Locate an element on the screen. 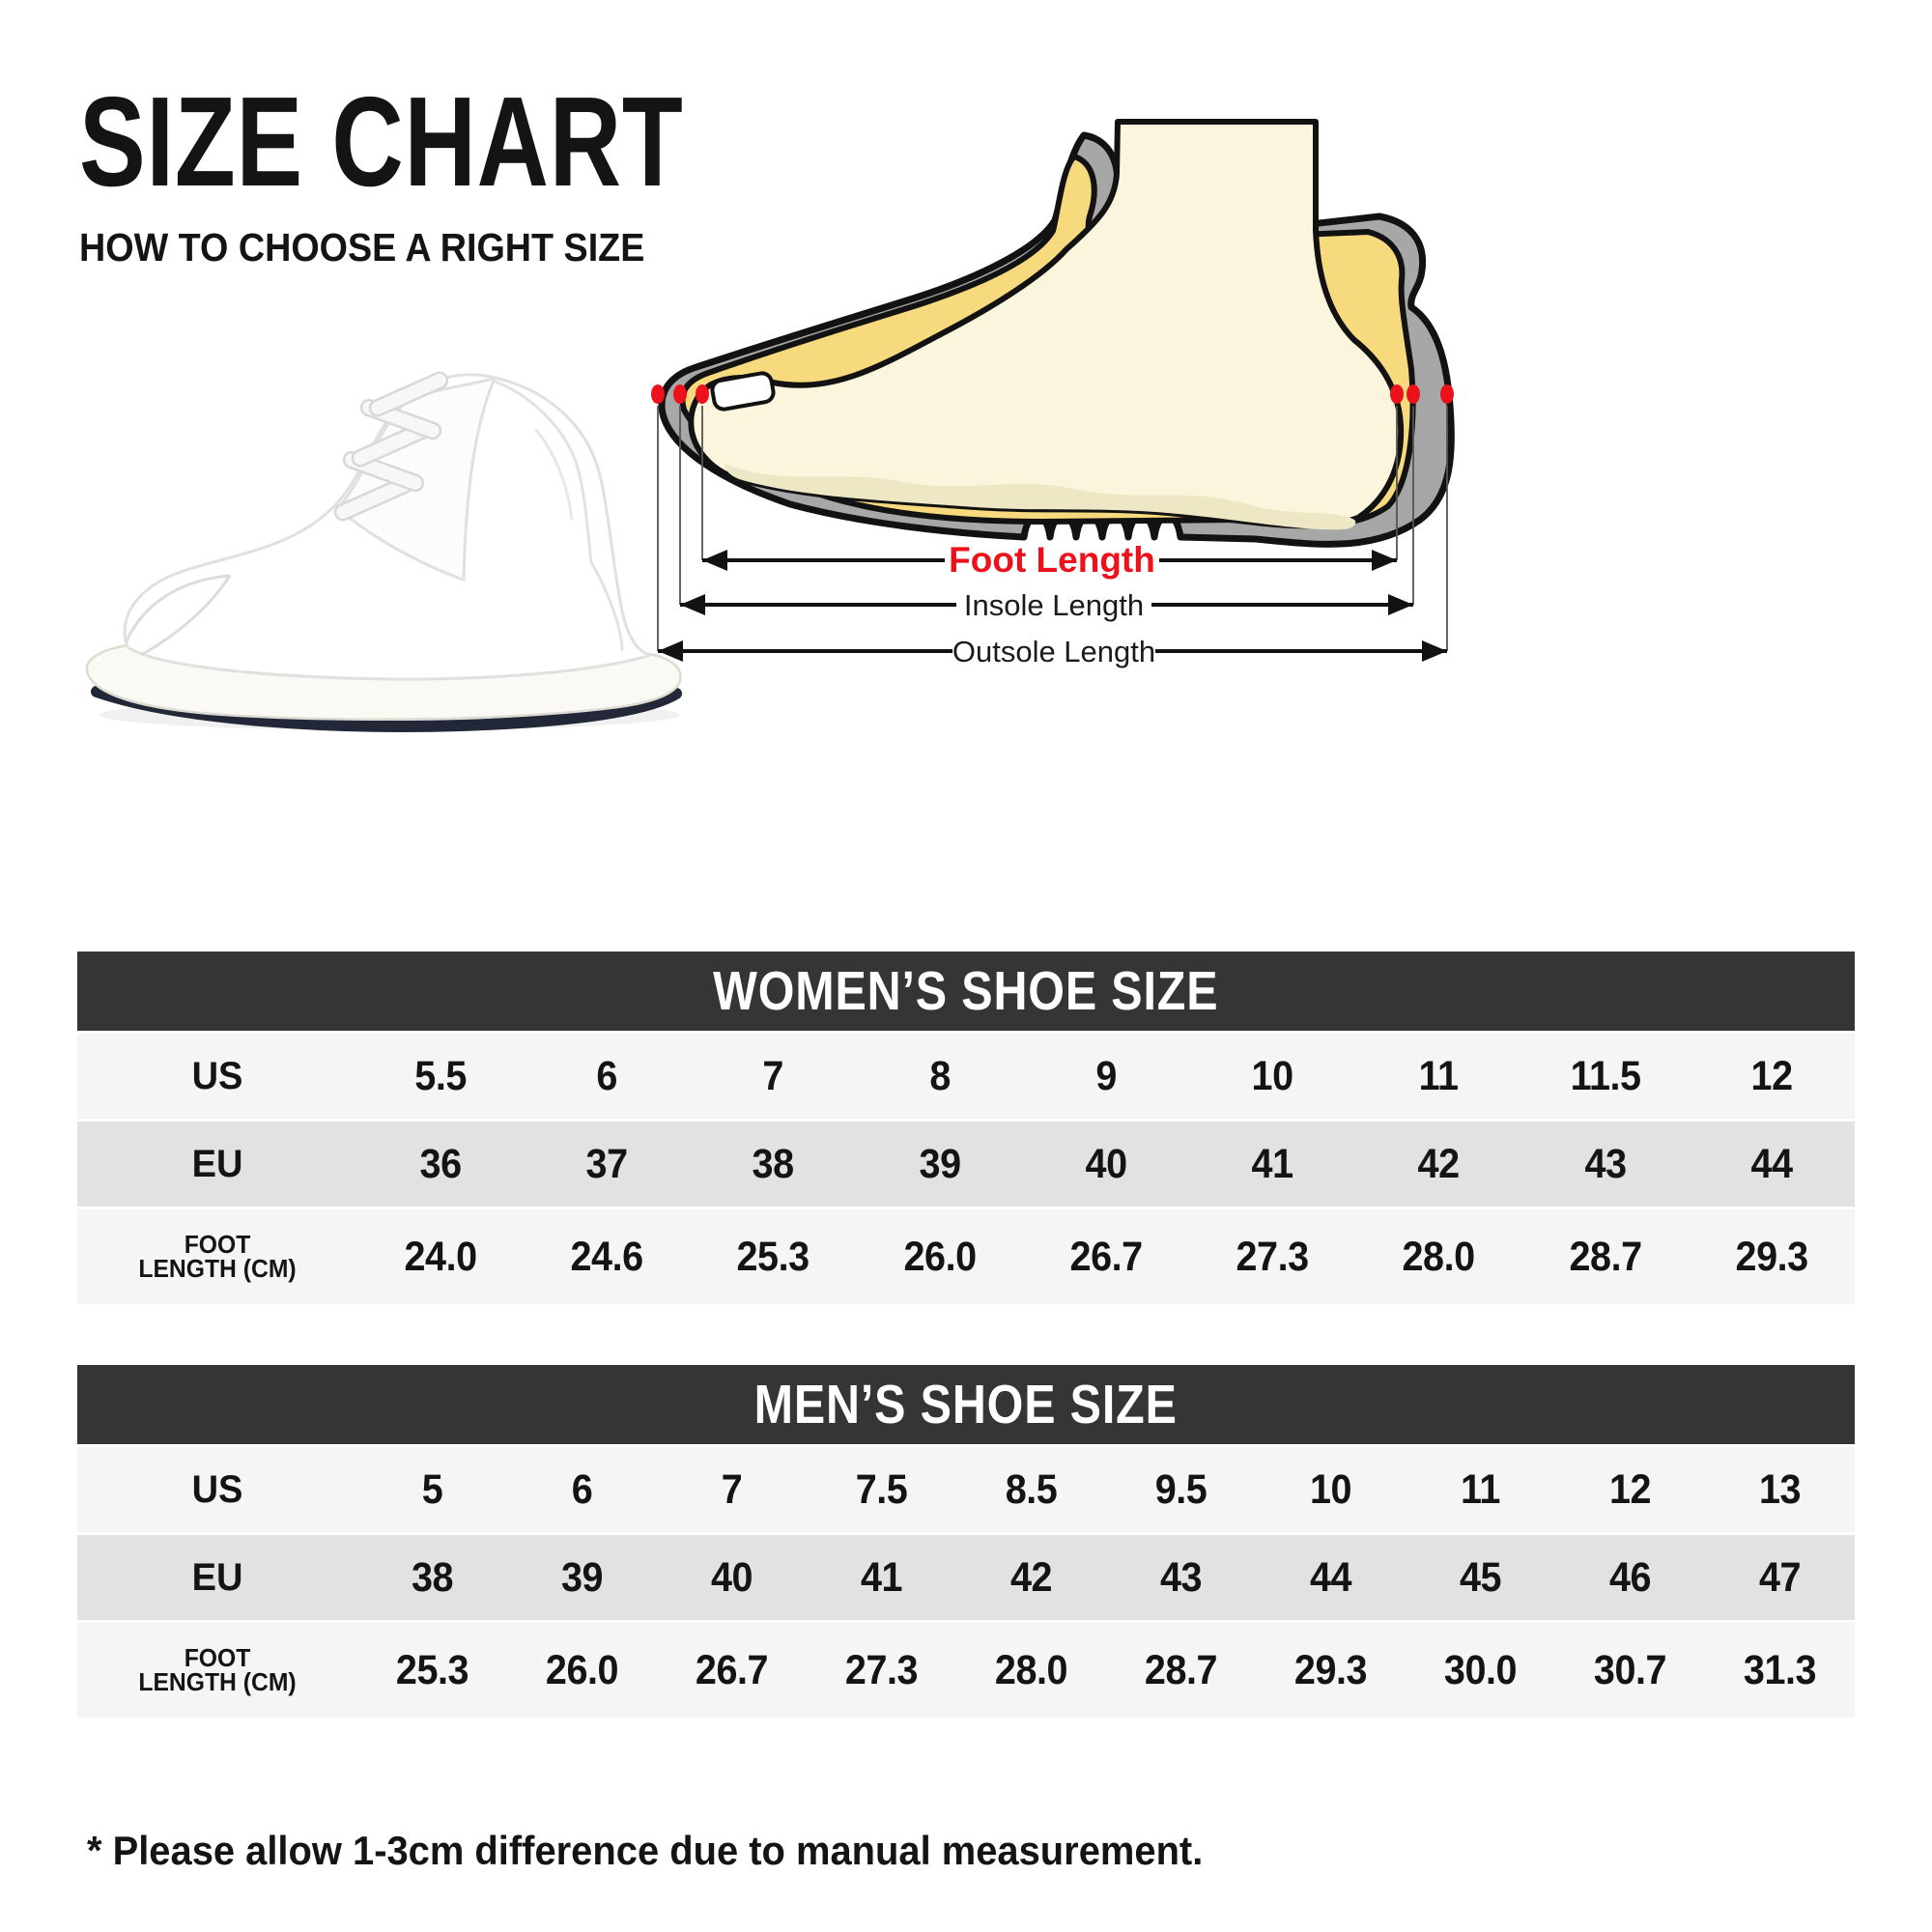  size-cell: 31.3 is located at coordinates (1780, 1669).